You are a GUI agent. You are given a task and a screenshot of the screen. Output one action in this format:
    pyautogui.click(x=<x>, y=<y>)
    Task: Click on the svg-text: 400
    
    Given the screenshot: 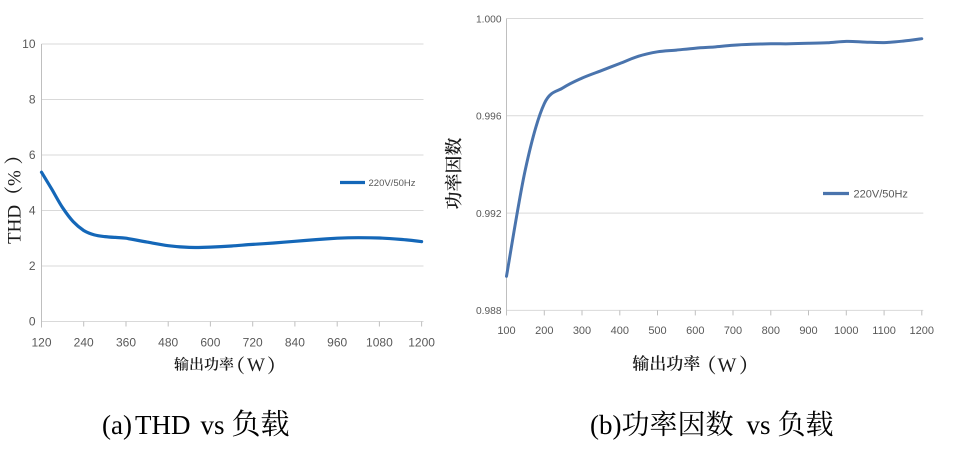 What is the action you would take?
    pyautogui.click(x=620, y=331)
    